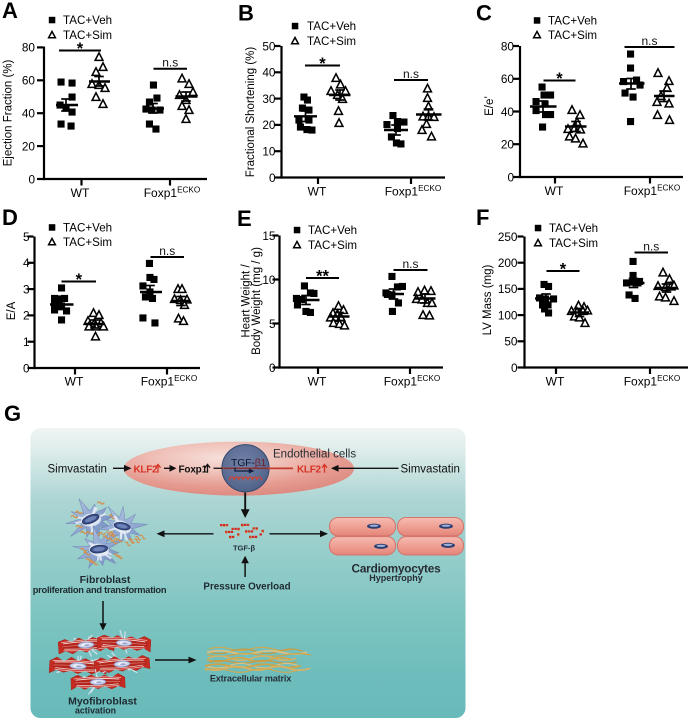 The image size is (692, 723). What do you see at coordinates (100, 590) in the screenshot?
I see `svg-text:proliferation and transformati: proliferation and transformation` at bounding box center [100, 590].